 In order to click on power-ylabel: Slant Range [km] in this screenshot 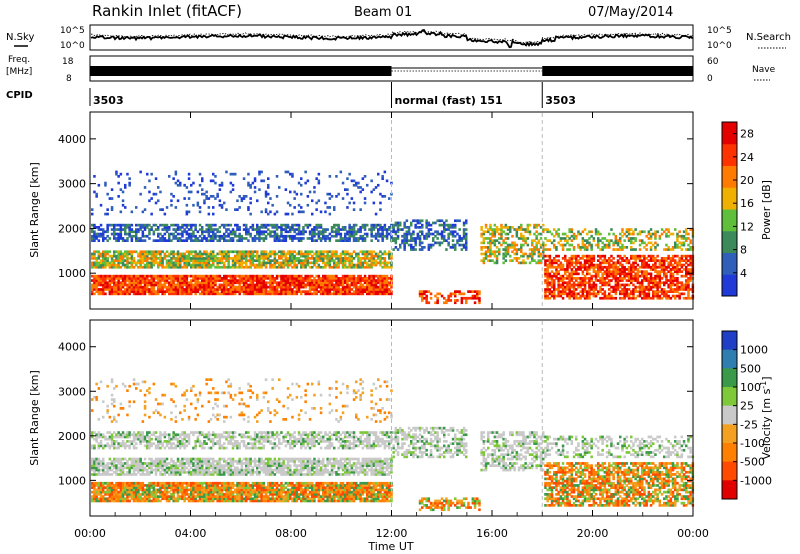, I will do `click(34, 210)`.